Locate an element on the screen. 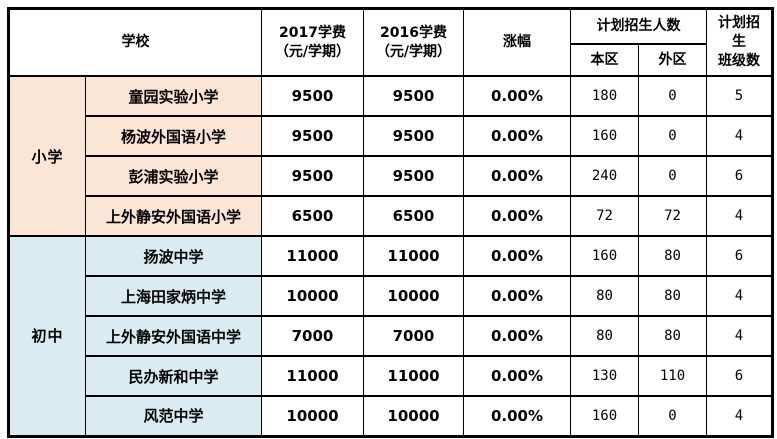 This screenshot has width=777, height=439. school-name: 童园实验小学 is located at coordinates (173, 96).